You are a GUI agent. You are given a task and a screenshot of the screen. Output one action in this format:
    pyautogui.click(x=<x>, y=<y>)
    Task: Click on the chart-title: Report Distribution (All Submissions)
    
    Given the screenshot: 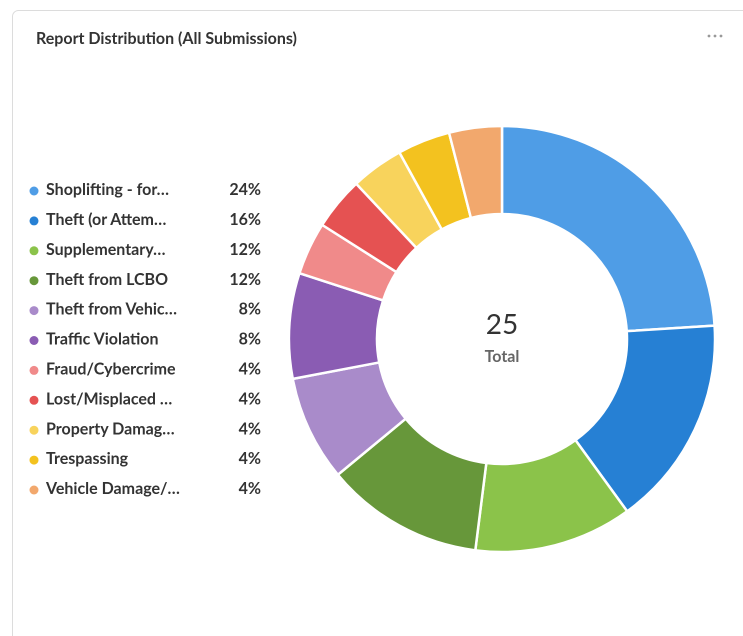 What is the action you would take?
    pyautogui.click(x=166, y=38)
    